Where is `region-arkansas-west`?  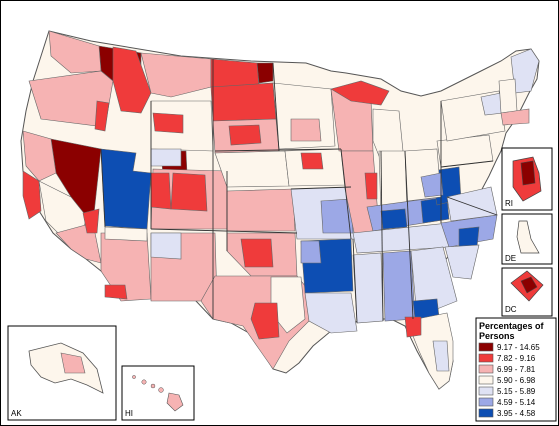
region-arkansas-west is located at coordinates (311, 252).